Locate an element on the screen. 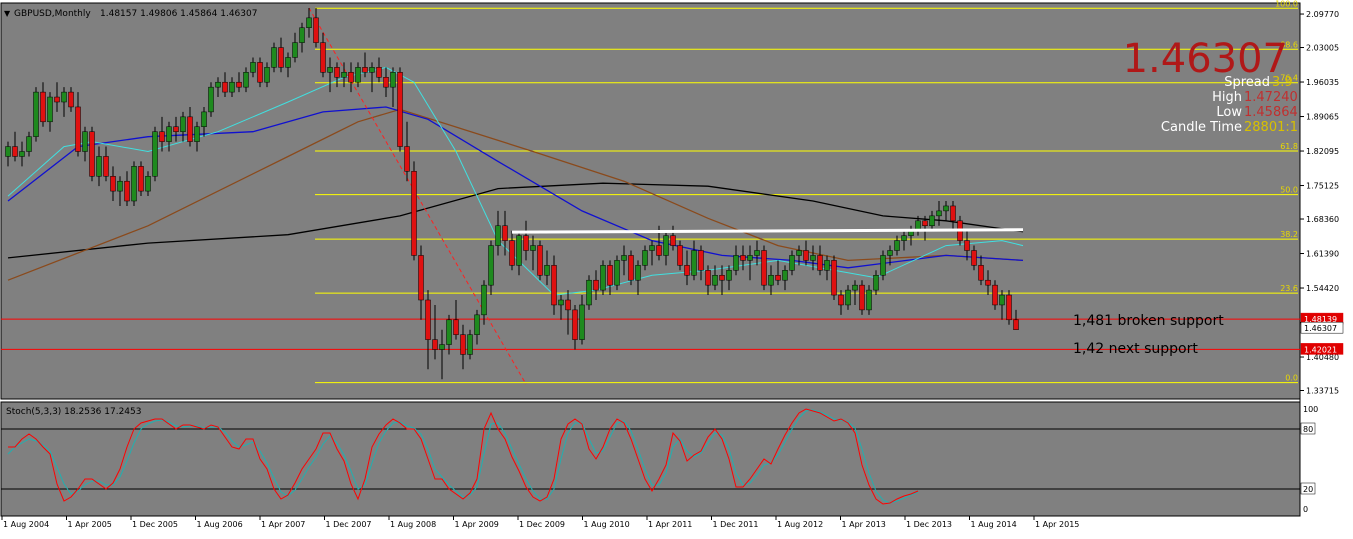 This screenshot has width=1353, height=539. fib-level-label: 76.4 is located at coordinates (1289, 78).